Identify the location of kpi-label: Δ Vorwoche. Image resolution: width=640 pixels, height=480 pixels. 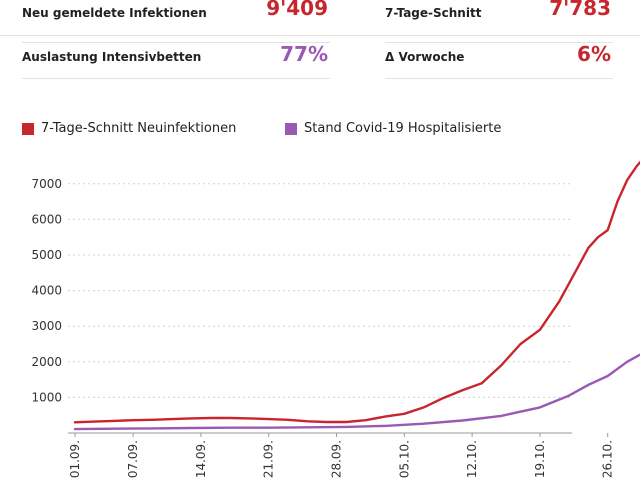
(425, 57).